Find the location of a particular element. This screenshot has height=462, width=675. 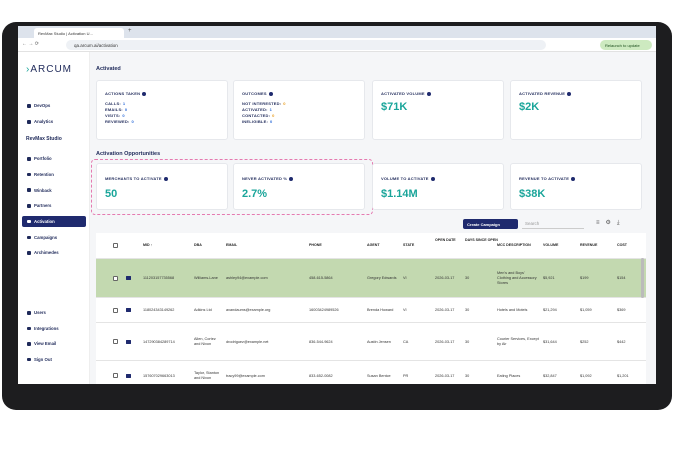

card-label: ACTIVATED REVENUE is located at coordinates (545, 93).